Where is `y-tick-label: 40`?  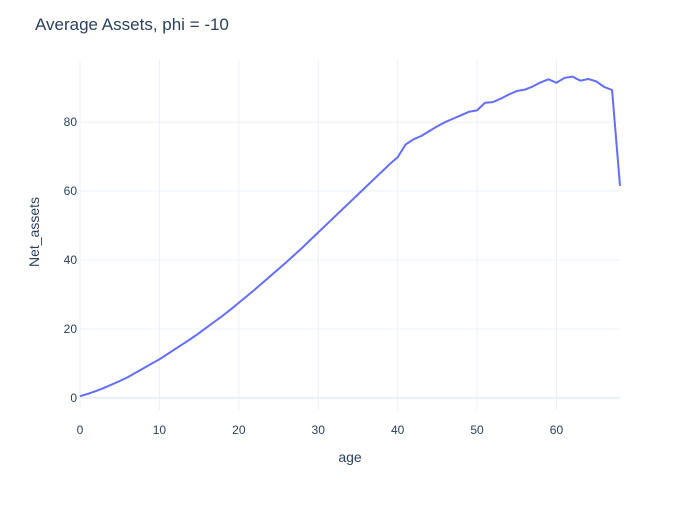
y-tick-label: 40 is located at coordinates (71, 260).